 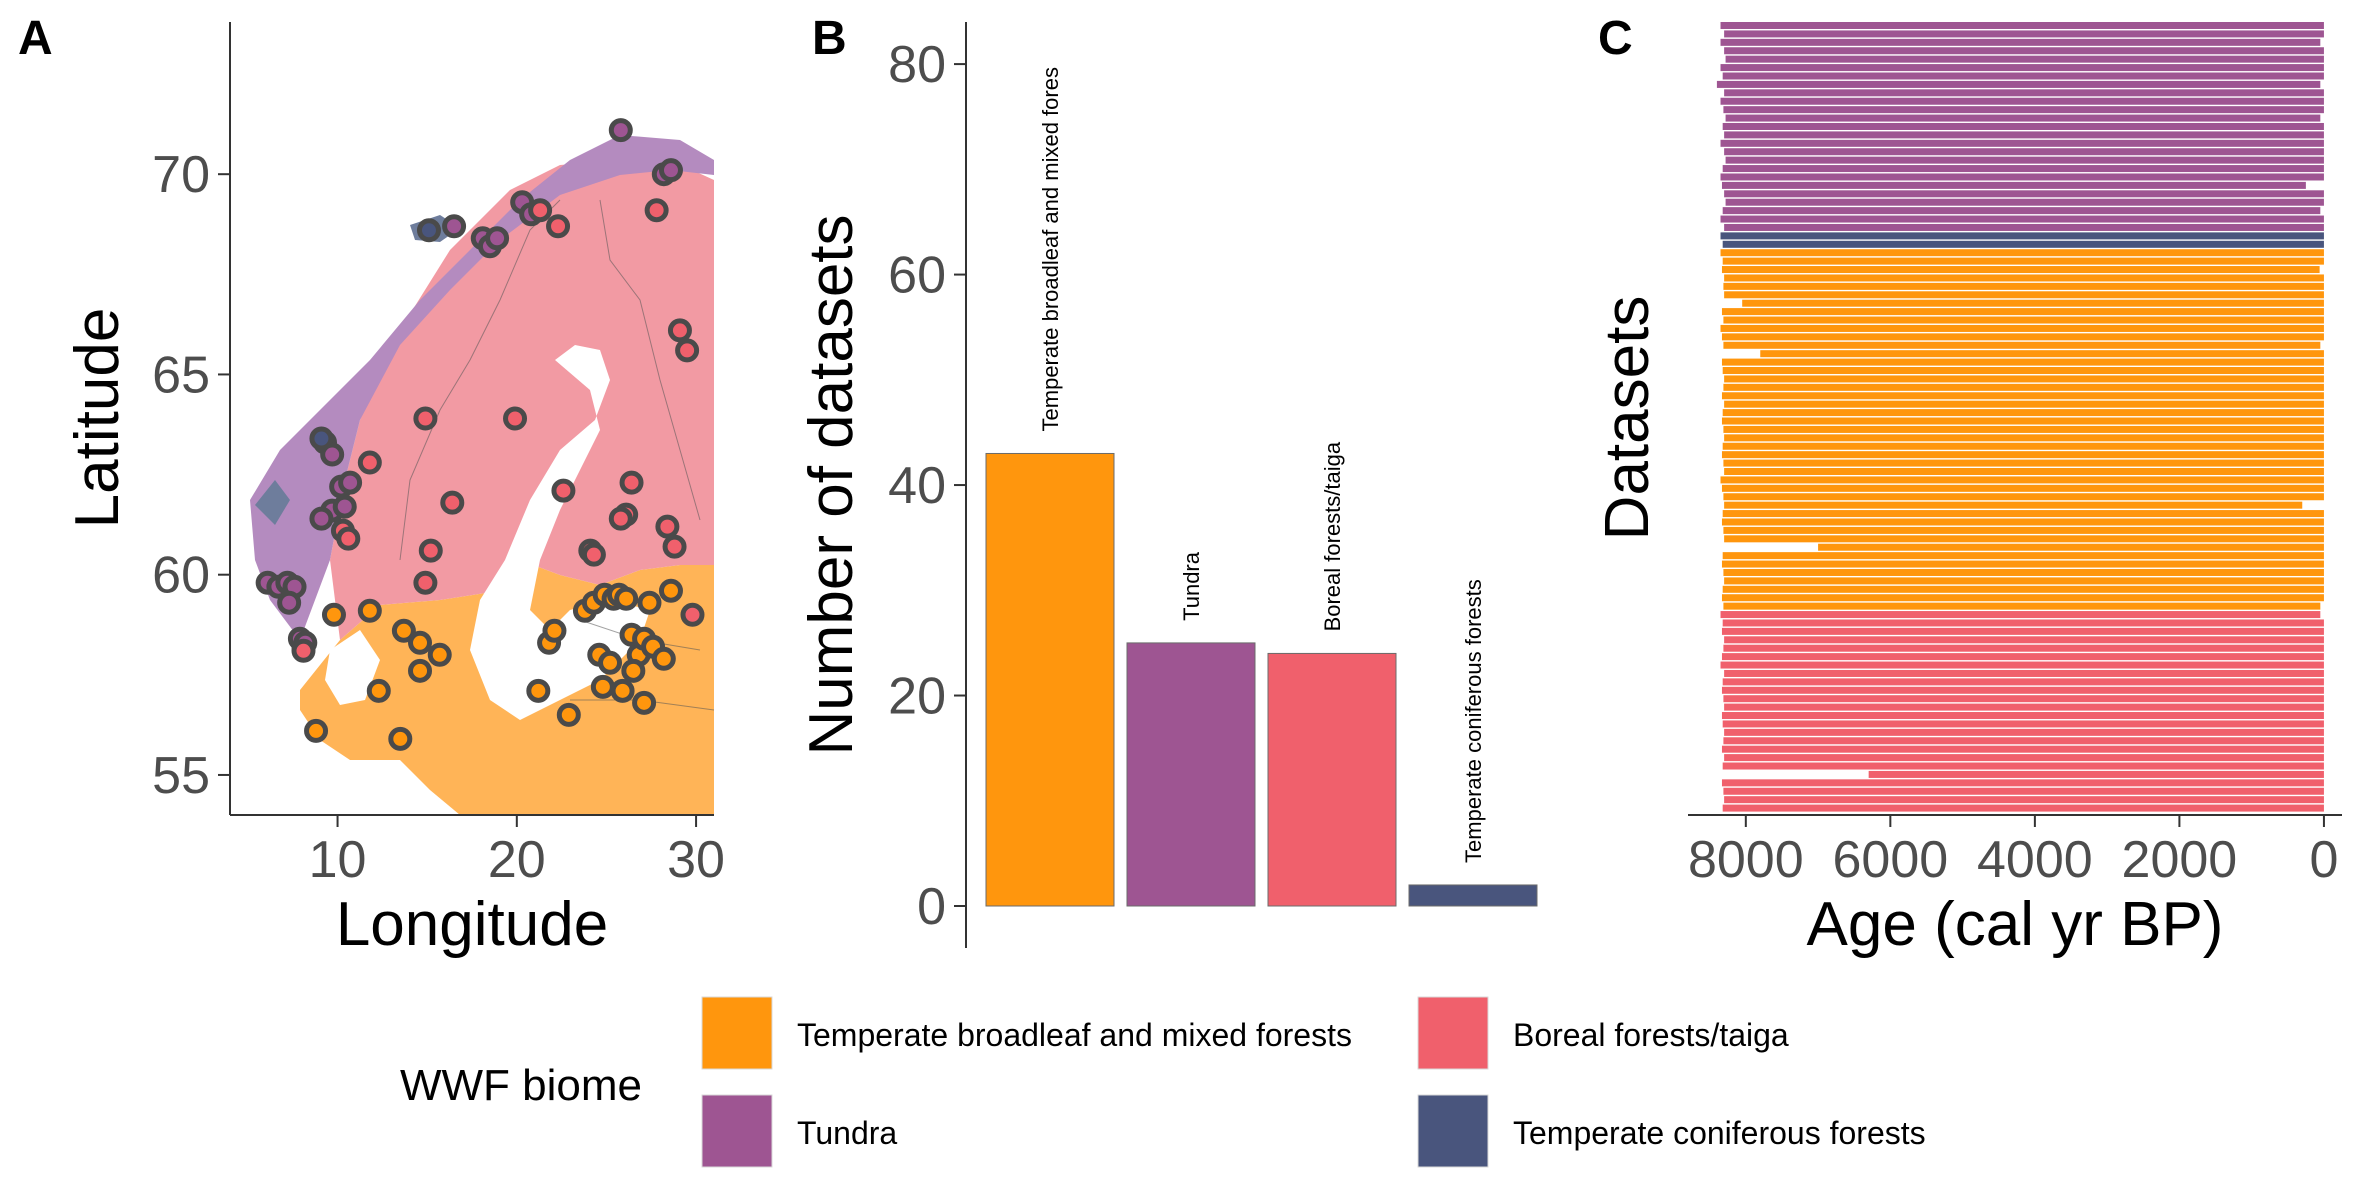 What do you see at coordinates (1890, 860) in the screenshot?
I see `x-tick-label: 6000` at bounding box center [1890, 860].